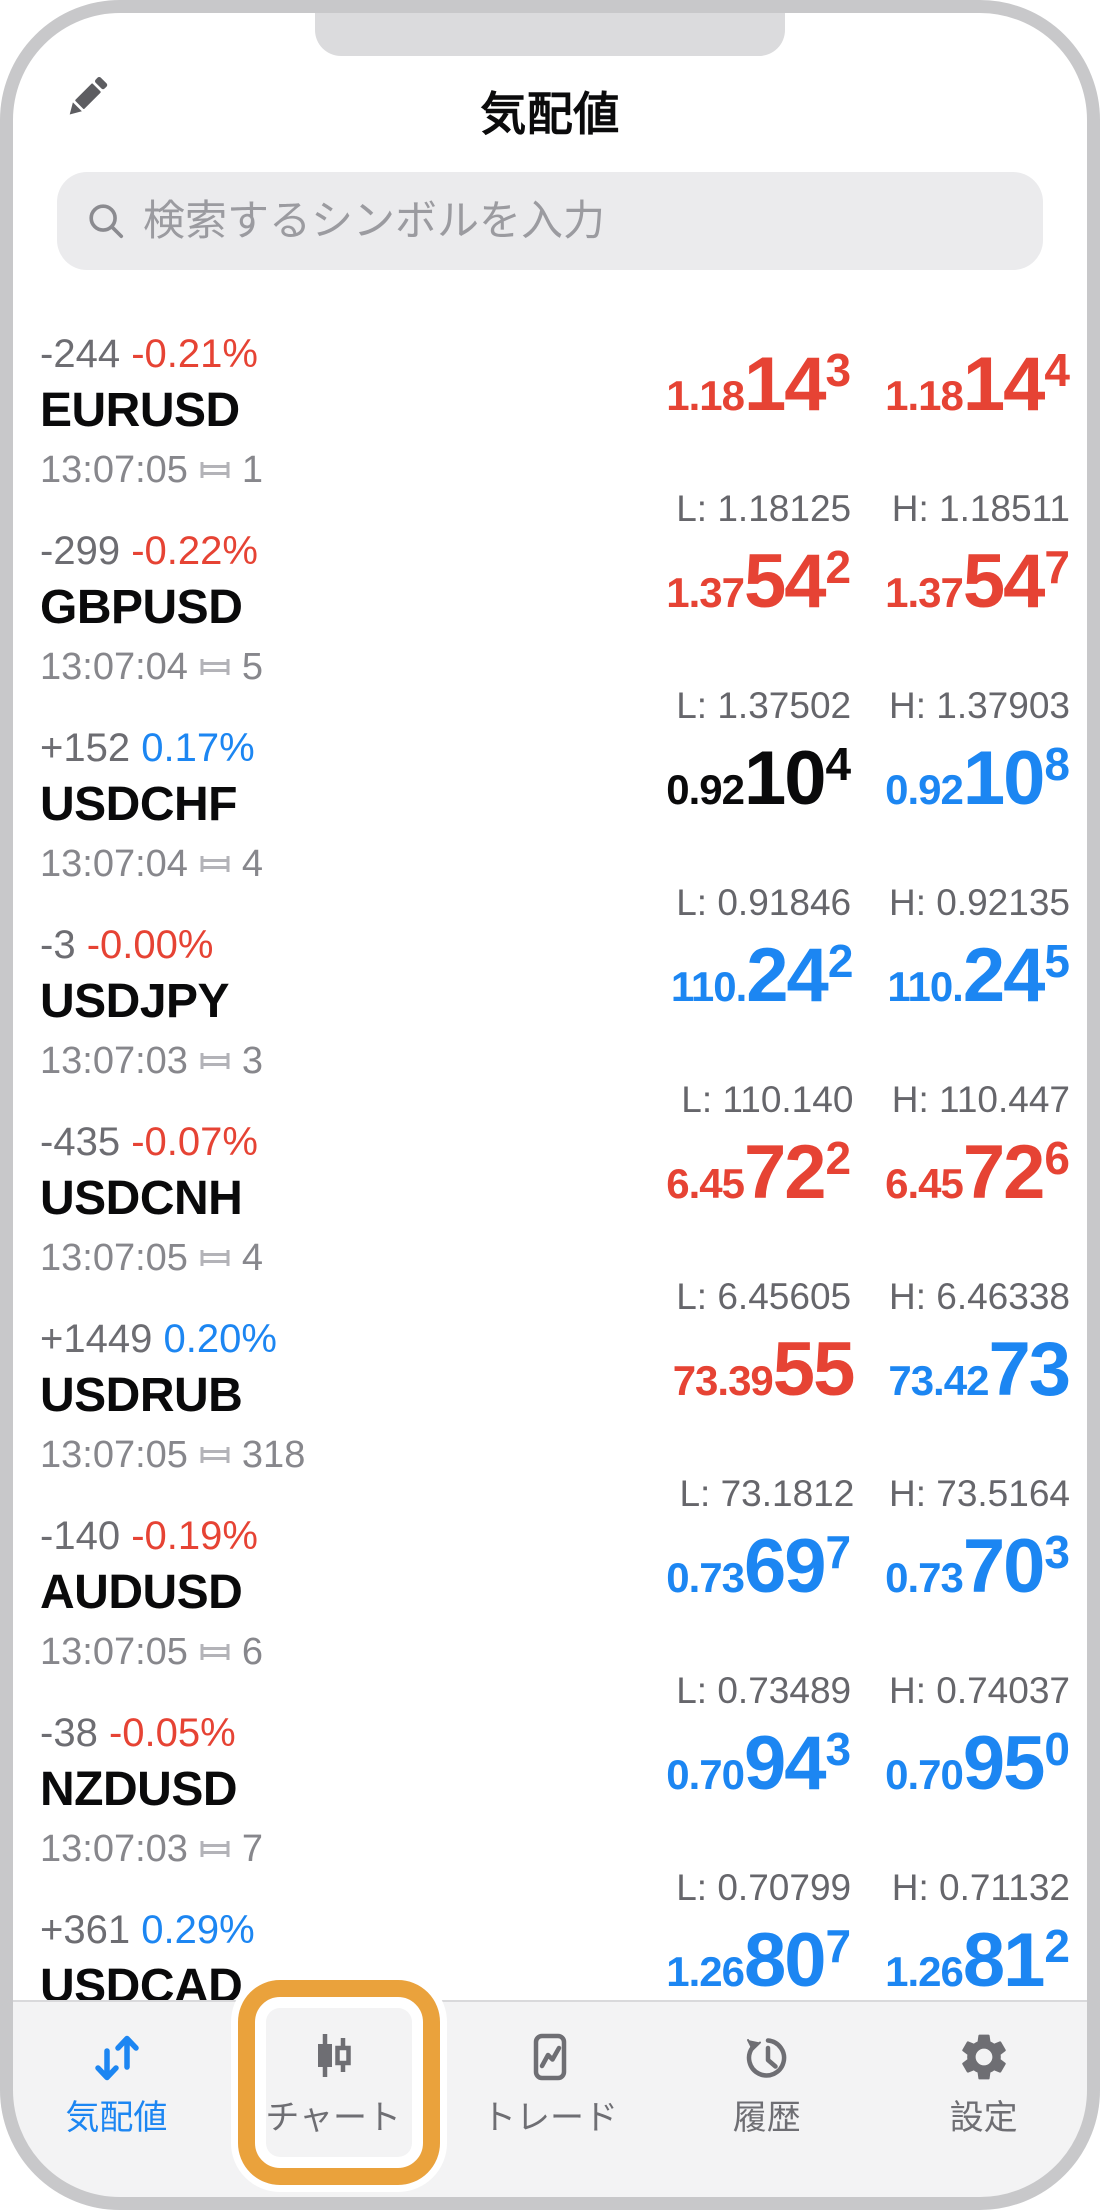 This screenshot has height=2210, width=1100. What do you see at coordinates (764, 1369) in the screenshot?
I see `bid-price: 73.3955` at bounding box center [764, 1369].